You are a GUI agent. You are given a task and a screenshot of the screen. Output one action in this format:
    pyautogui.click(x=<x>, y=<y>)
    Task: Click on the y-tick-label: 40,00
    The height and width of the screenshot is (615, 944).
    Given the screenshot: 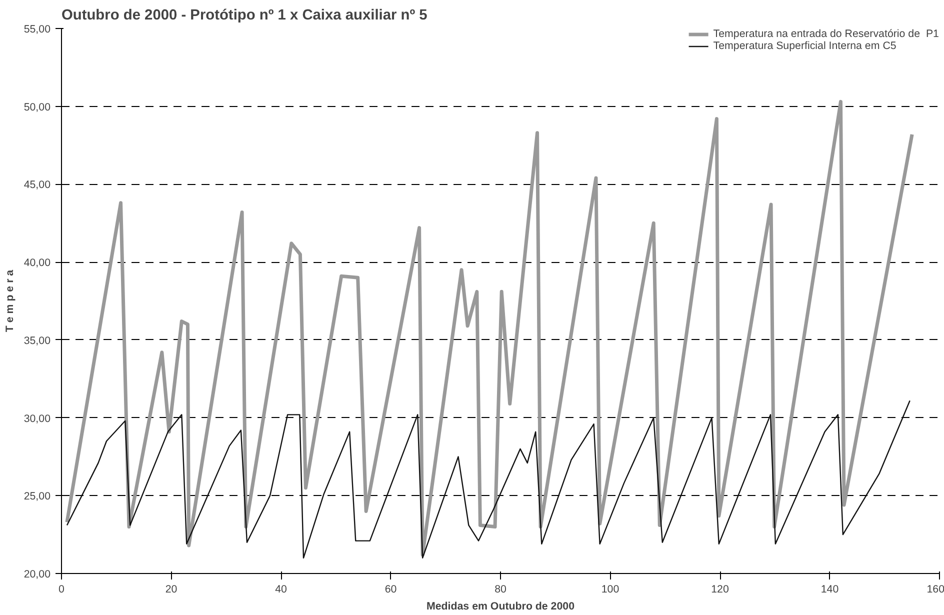 What is the action you would take?
    pyautogui.click(x=37, y=263)
    